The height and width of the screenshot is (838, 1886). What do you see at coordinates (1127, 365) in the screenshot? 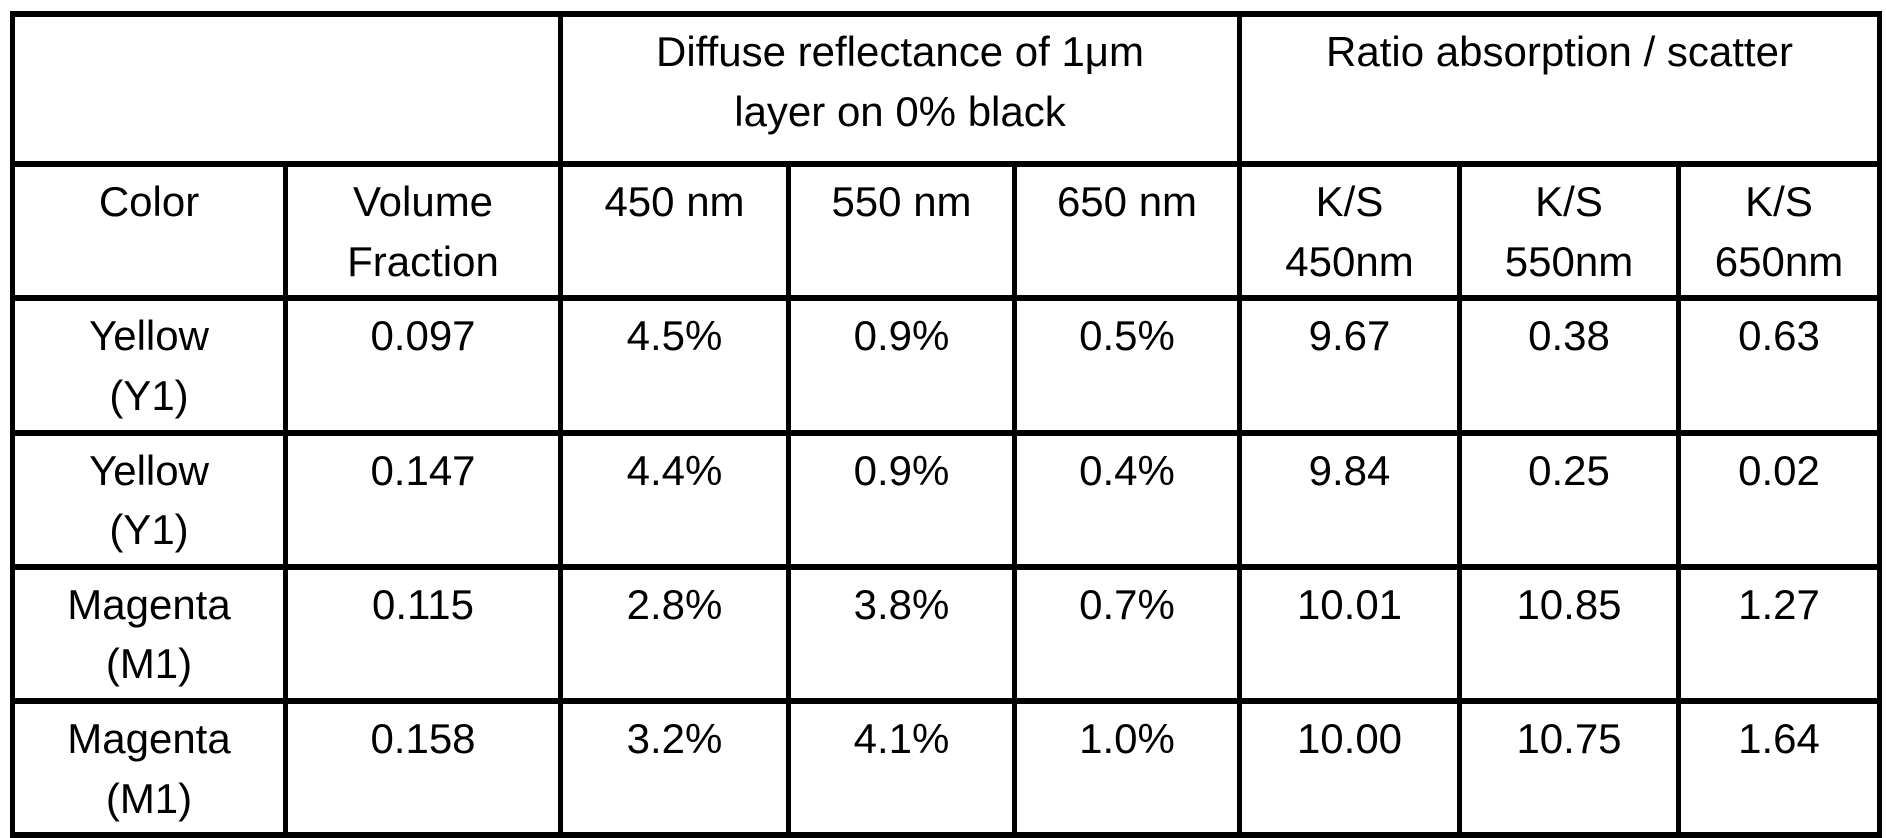
I see `cell-reflectance-650: 0.5%` at bounding box center [1127, 365].